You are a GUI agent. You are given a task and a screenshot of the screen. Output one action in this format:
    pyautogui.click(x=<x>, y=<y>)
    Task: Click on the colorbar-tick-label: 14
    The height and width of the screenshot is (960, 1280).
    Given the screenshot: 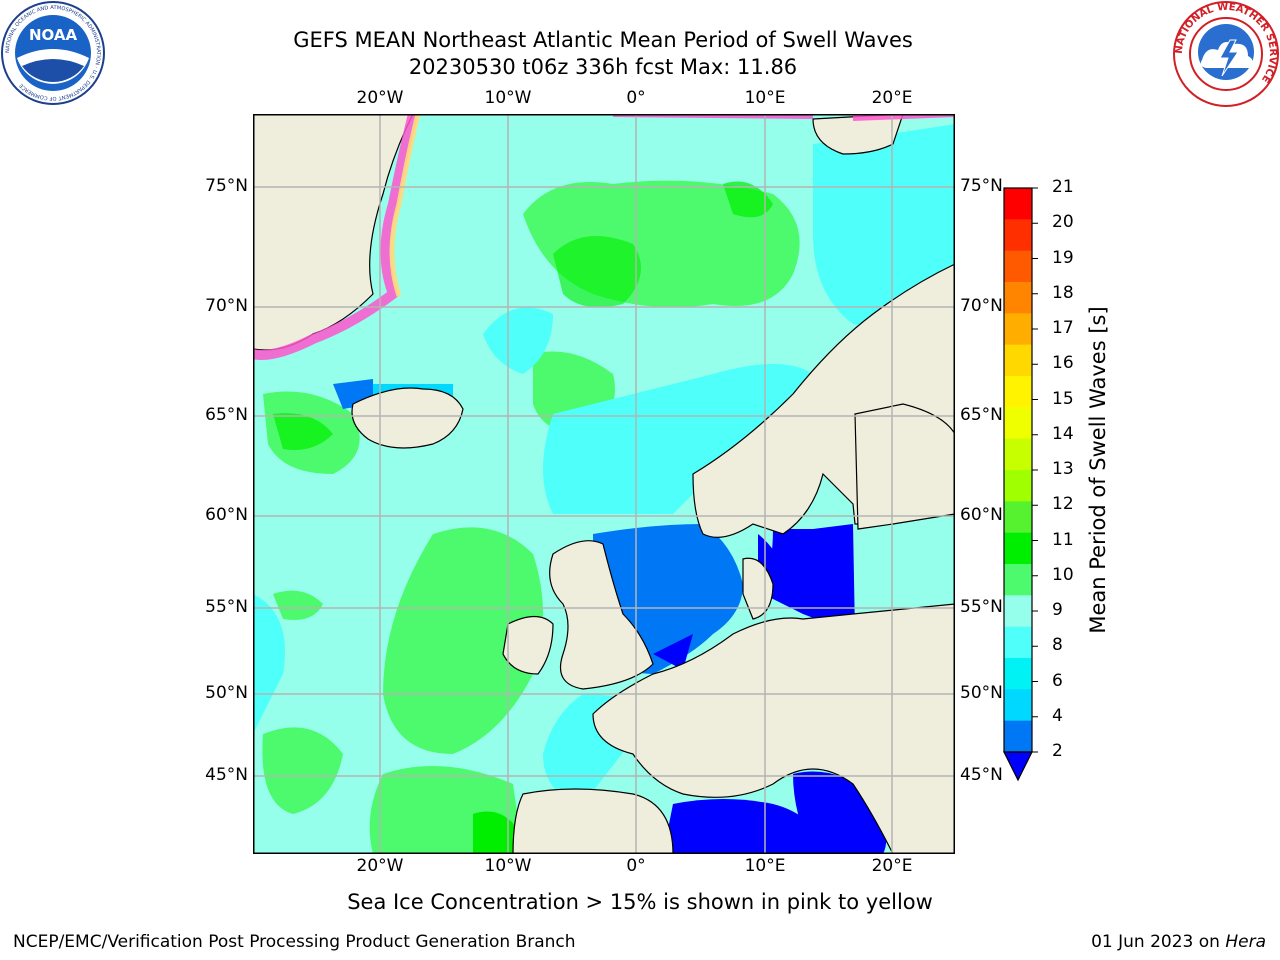 What is the action you would take?
    pyautogui.click(x=1063, y=433)
    